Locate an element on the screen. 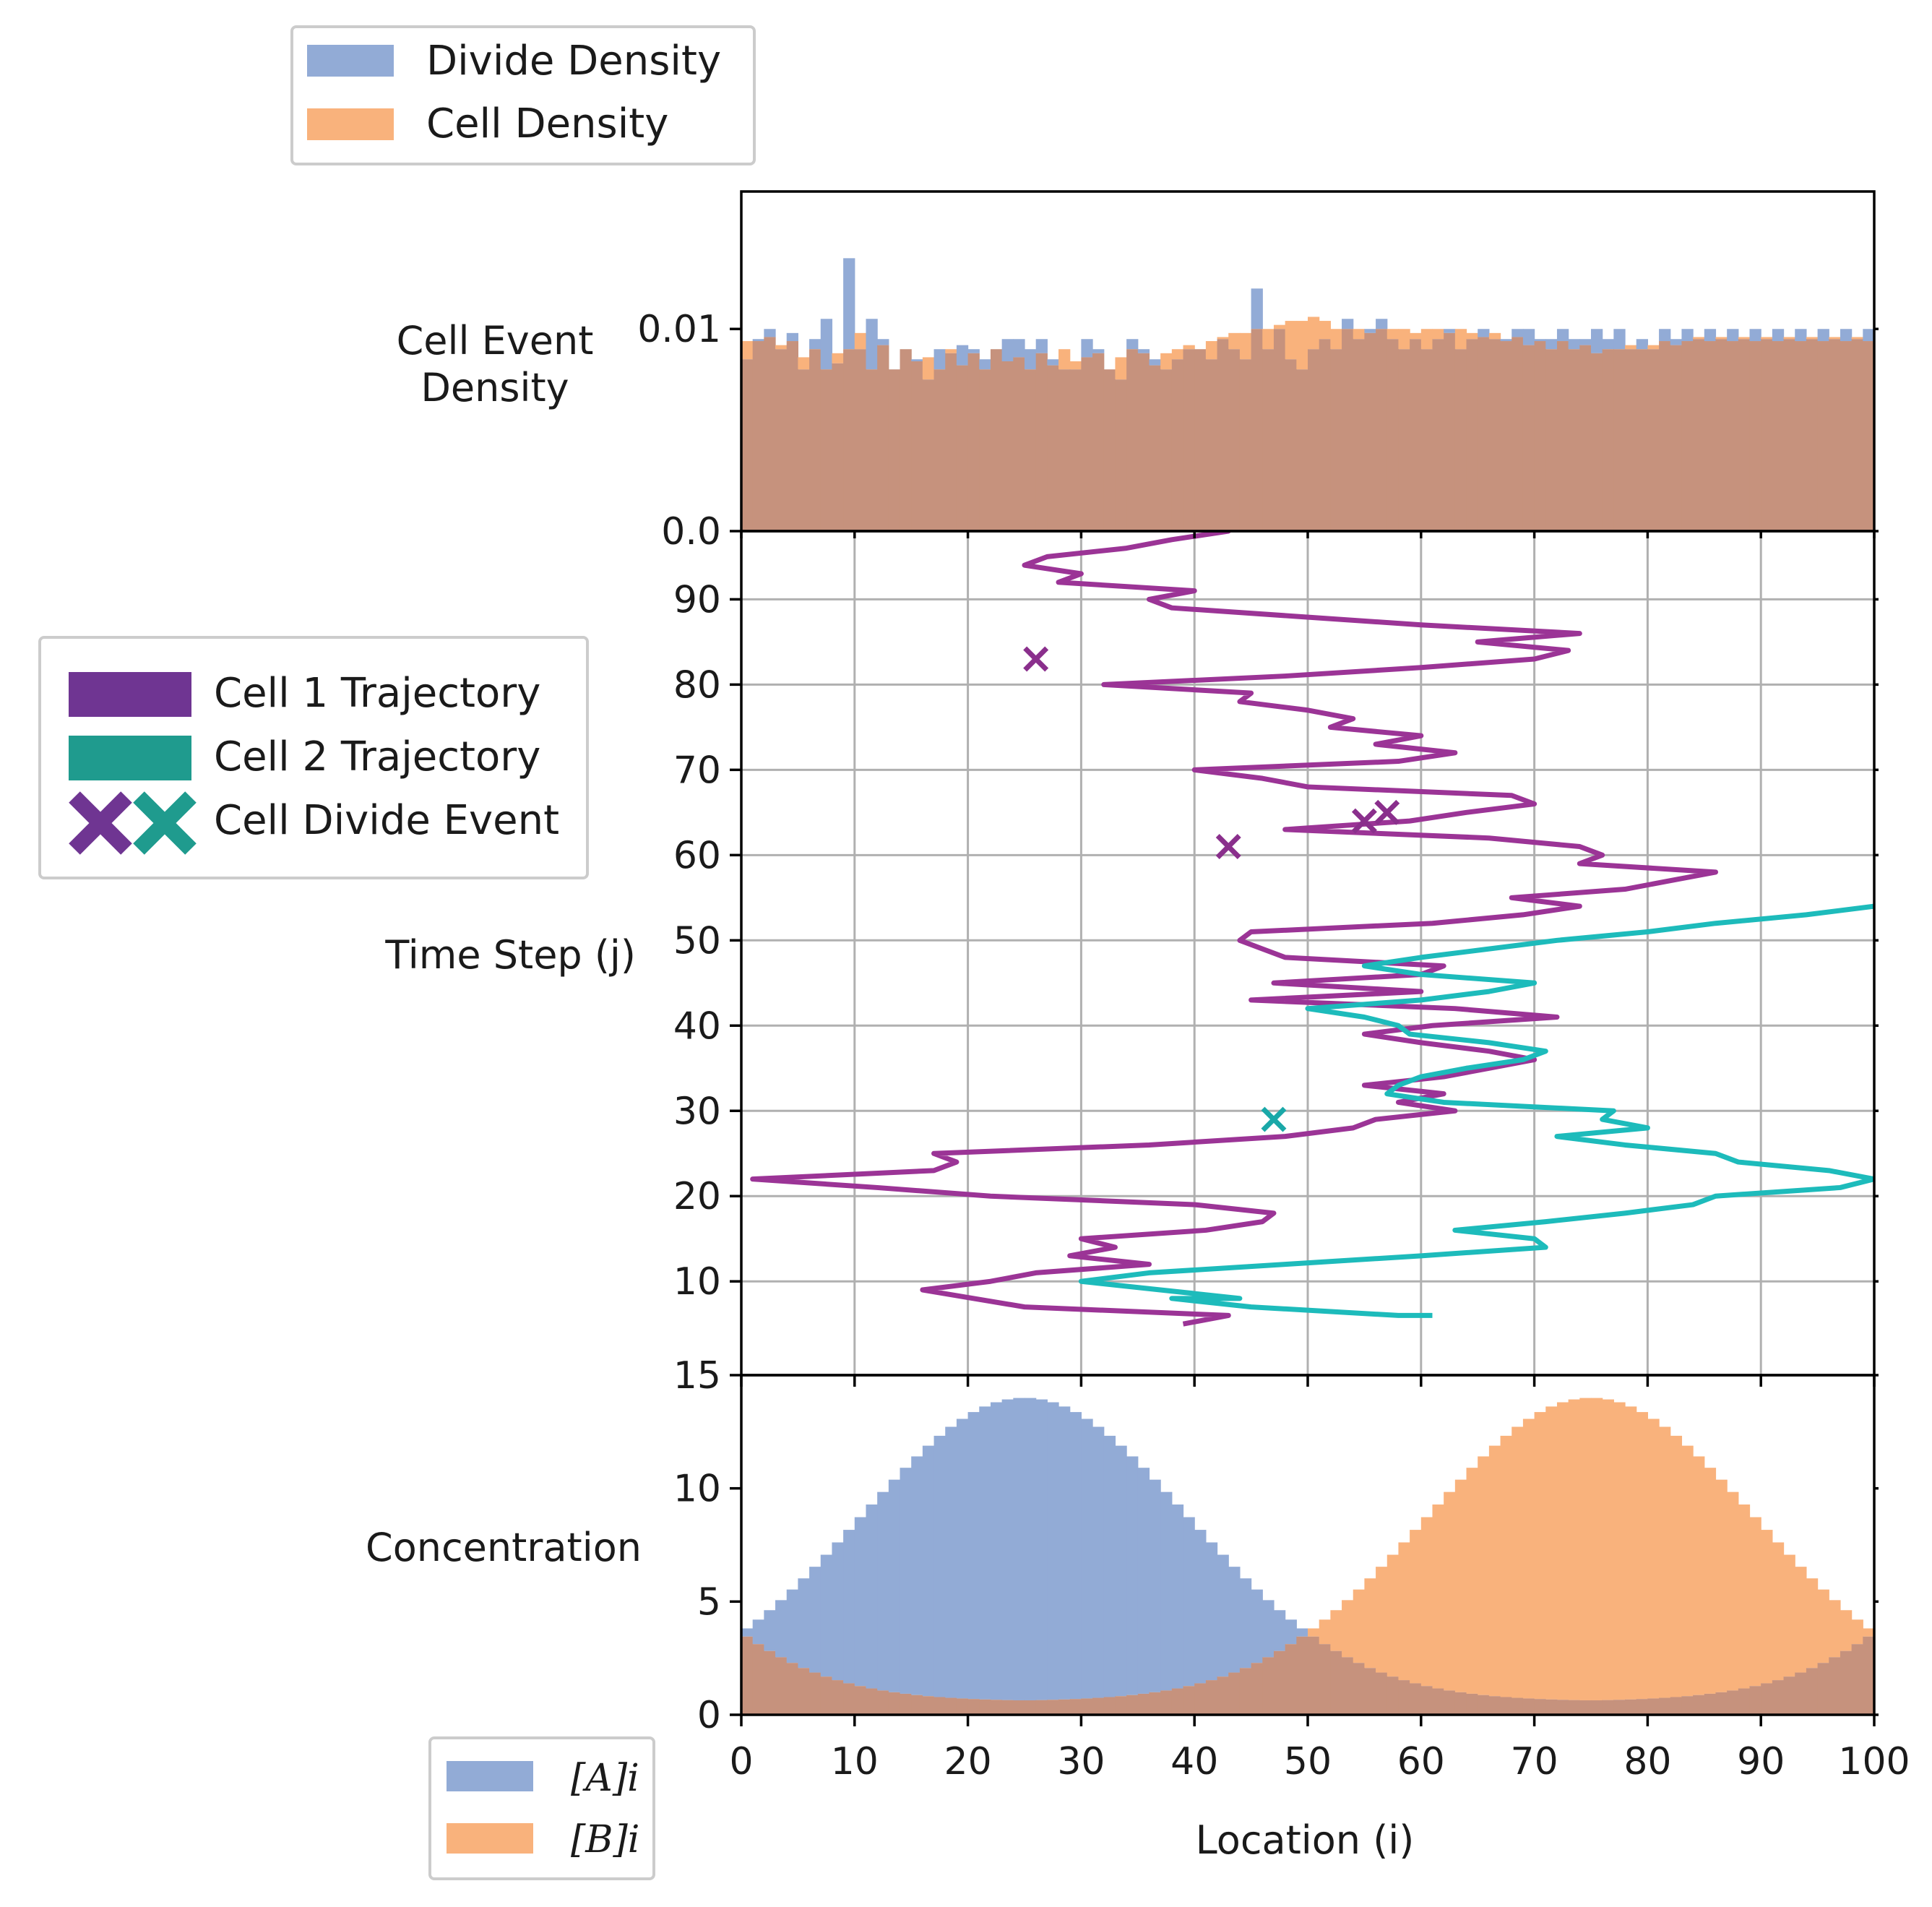 The width and height of the screenshot is (1932, 1907). x-tick-label: 100 is located at coordinates (1874, 1762).